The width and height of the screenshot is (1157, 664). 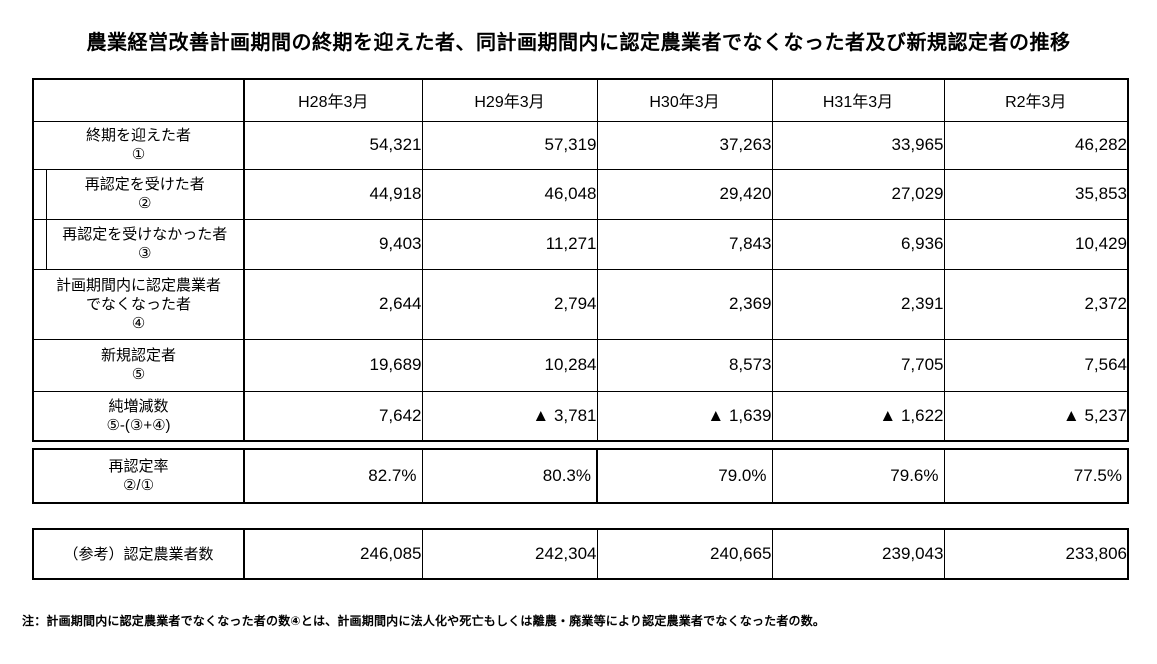 I want to click on value-cell: 33,965, so click(x=858, y=145).